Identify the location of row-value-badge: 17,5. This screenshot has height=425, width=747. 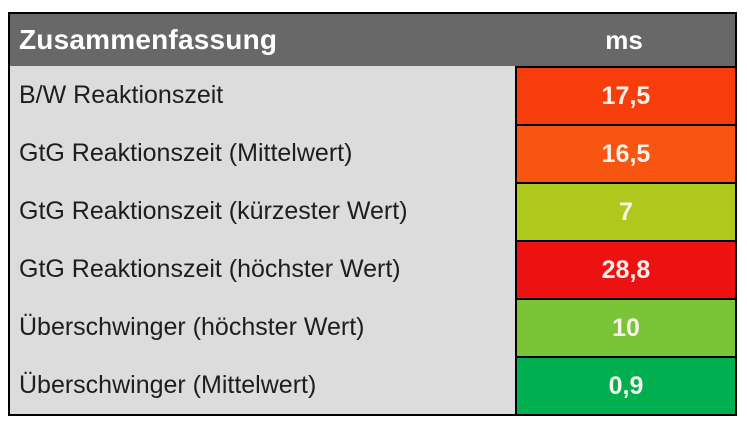
(625, 95).